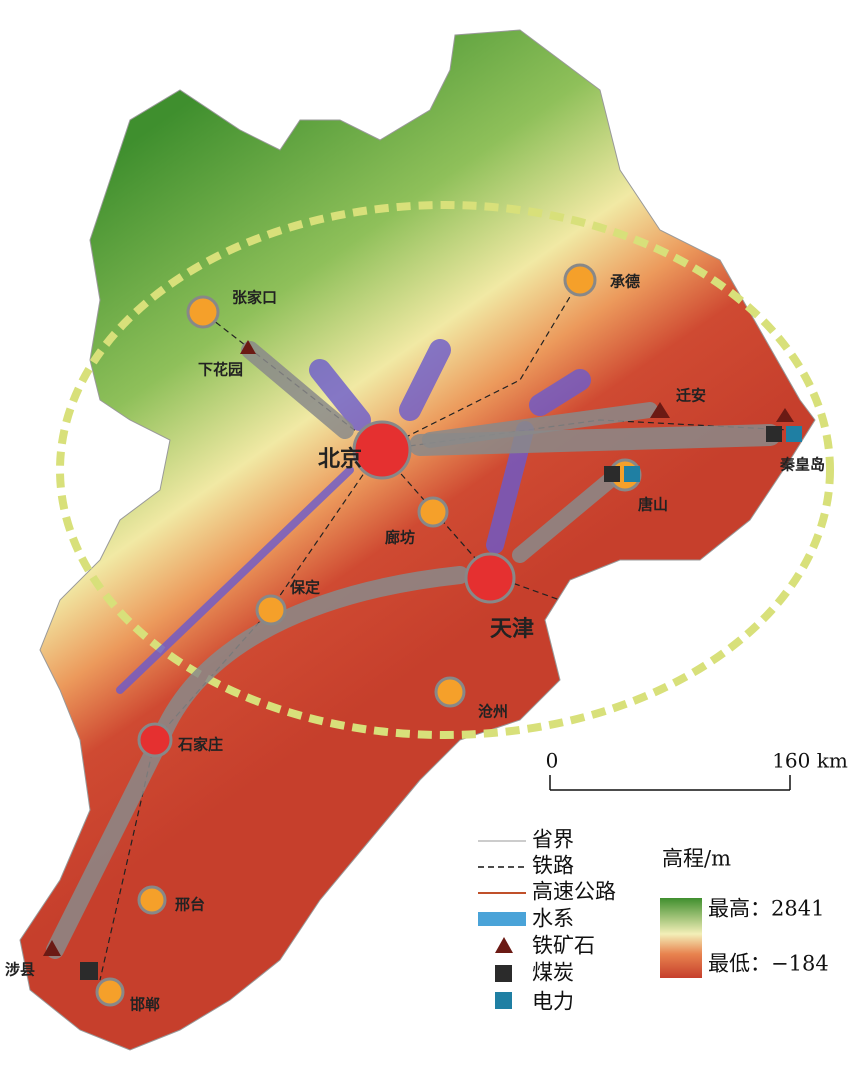 The height and width of the screenshot is (1087, 852). I want to click on scale-label: 0, so click(552, 761).